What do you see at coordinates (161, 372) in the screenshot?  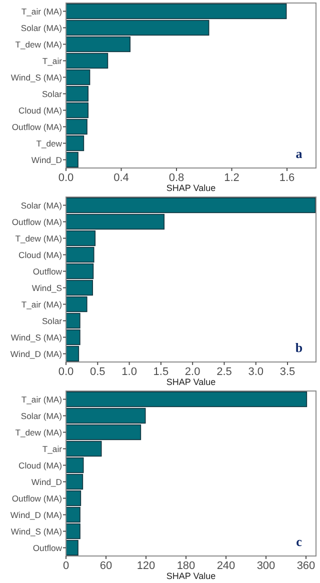 I see `x-tick-label: 1.5` at bounding box center [161, 372].